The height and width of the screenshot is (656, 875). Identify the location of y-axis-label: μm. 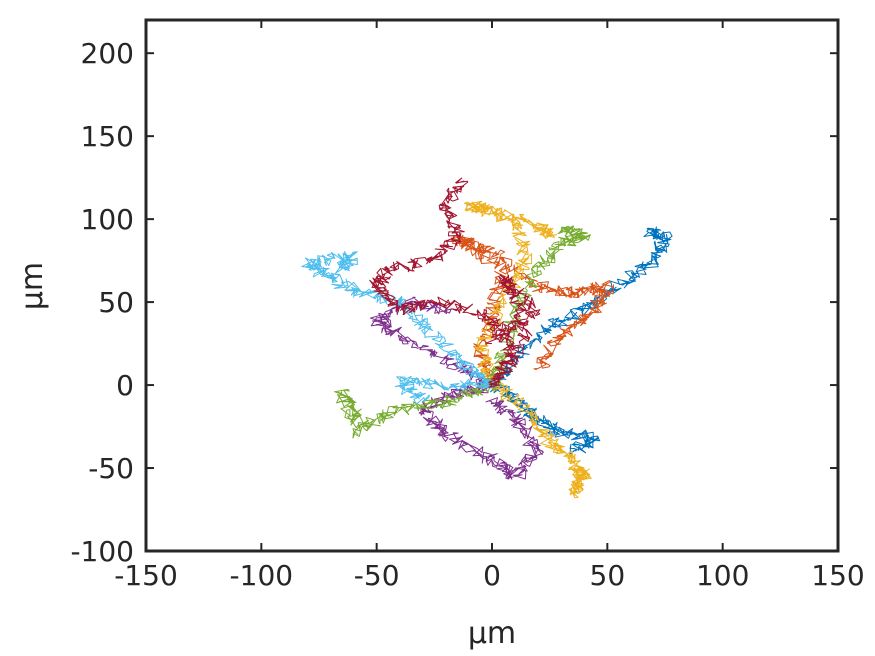
(32, 286).